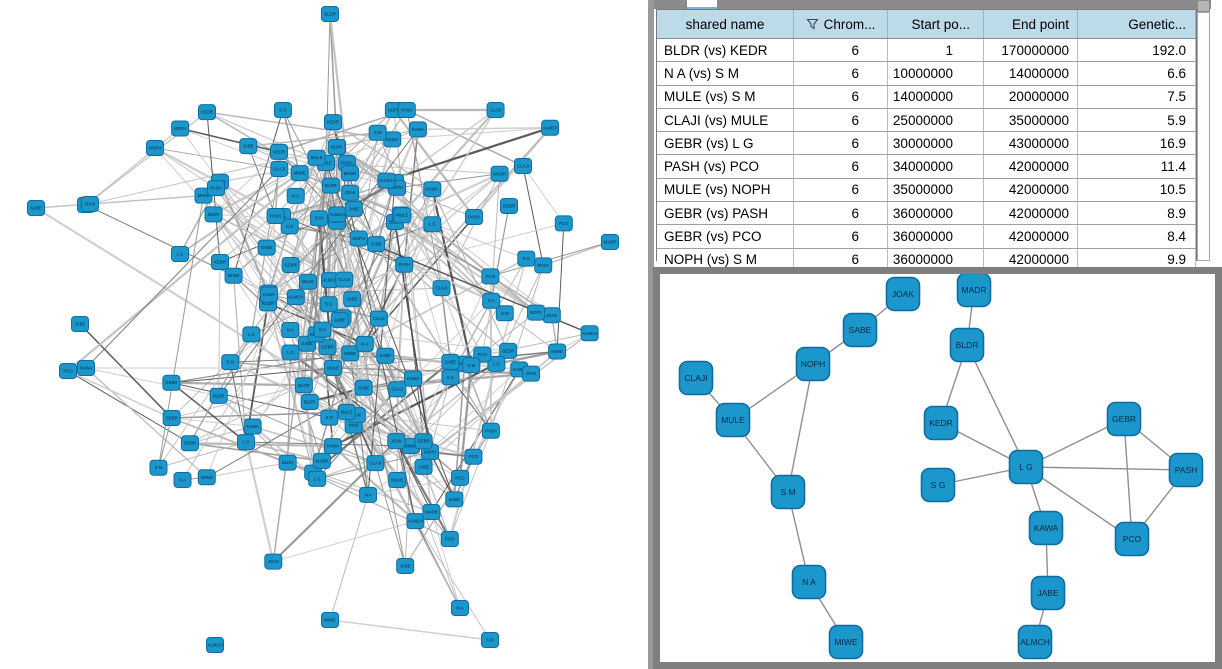 This screenshot has height=669, width=1222. I want to click on table-cell: 10000000, so click(936, 73).